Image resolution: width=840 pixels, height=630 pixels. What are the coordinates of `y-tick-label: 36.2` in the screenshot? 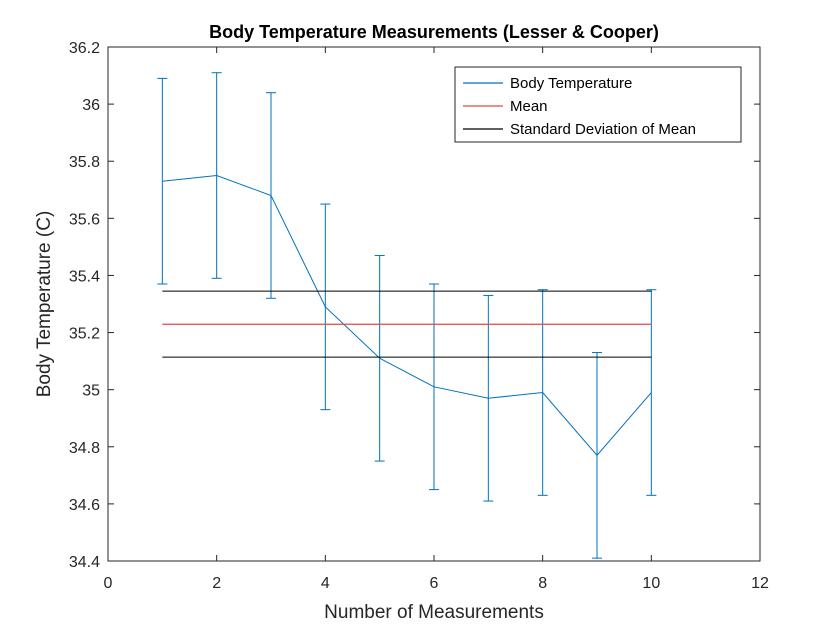 It's located at (84, 48).